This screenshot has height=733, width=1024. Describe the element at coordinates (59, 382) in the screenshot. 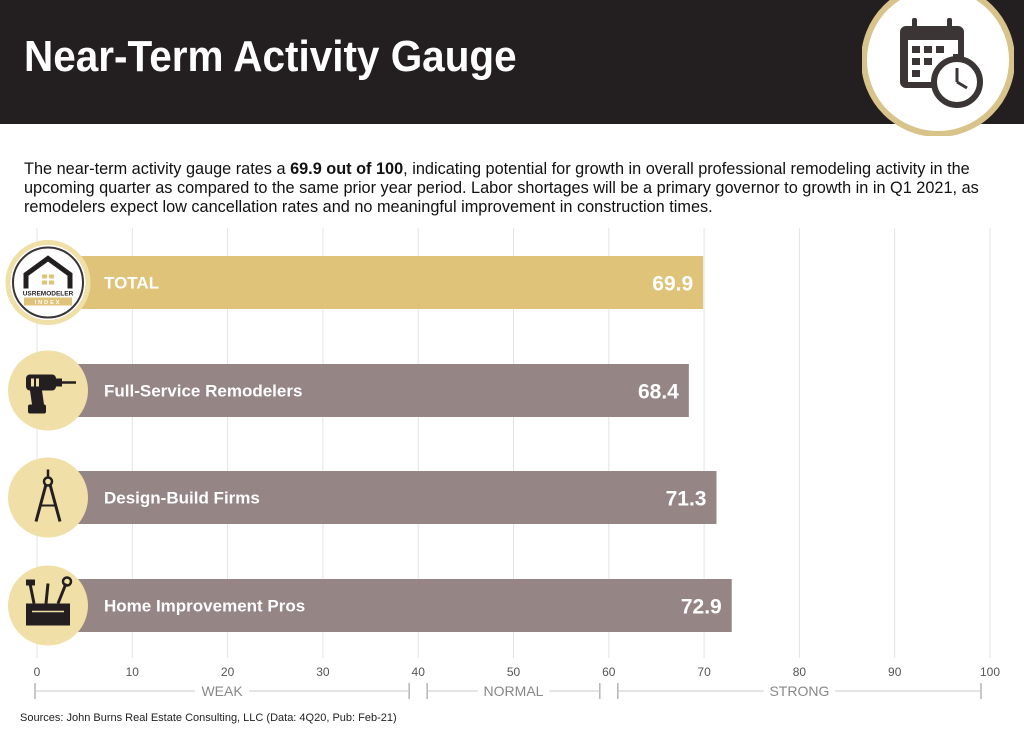

I see `drill-chuck` at that location.